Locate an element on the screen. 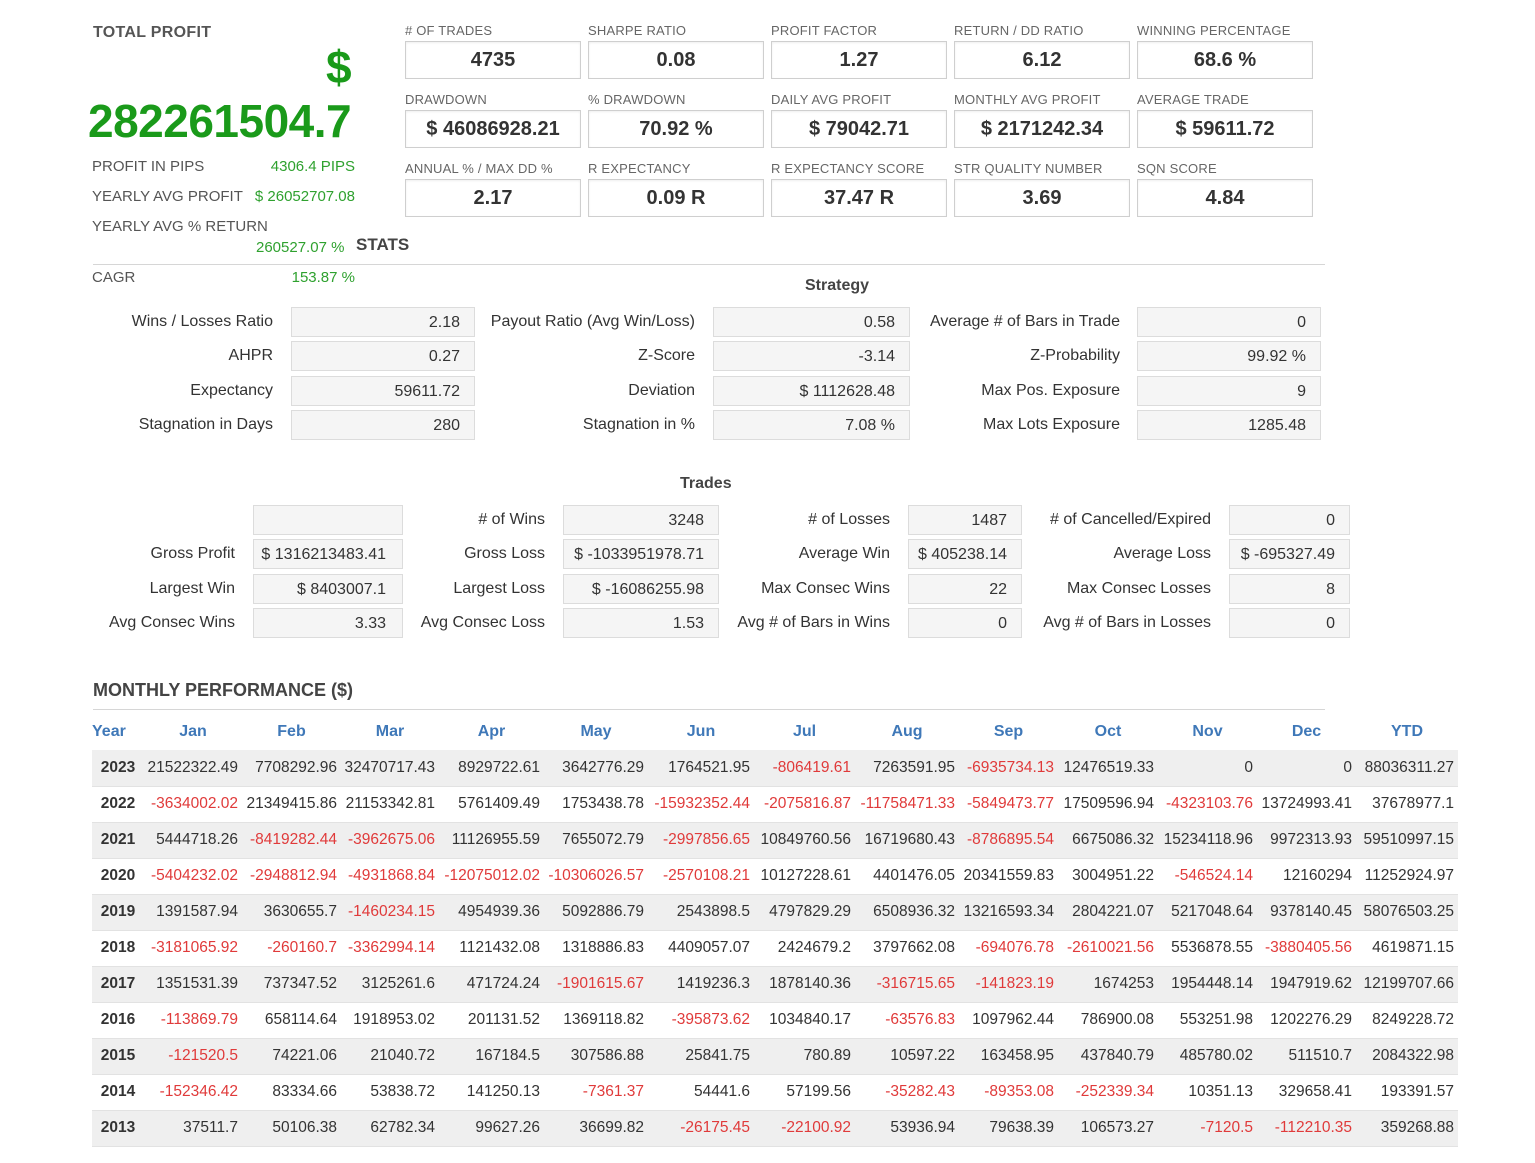  month-cell: 471724.24 is located at coordinates (491, 984).